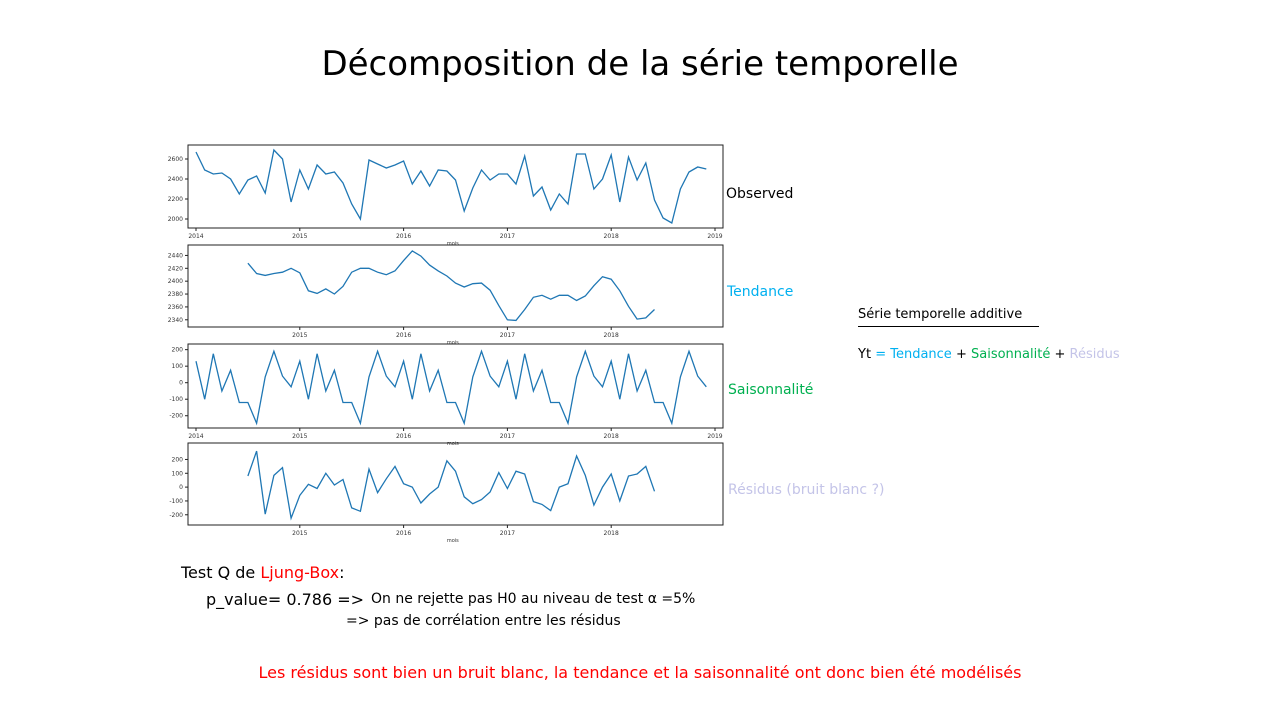 The height and width of the screenshot is (720, 1280). What do you see at coordinates (299, 335) in the screenshot?
I see `tendance-xtick-label: 2015` at bounding box center [299, 335].